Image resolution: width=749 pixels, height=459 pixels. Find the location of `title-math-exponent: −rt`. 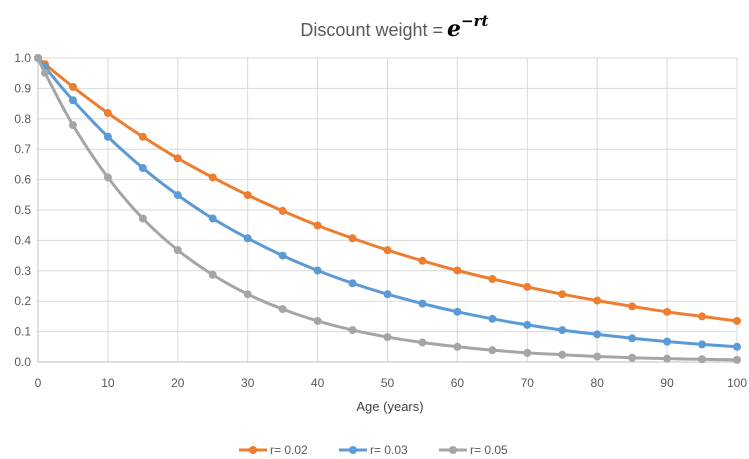

title-math-exponent: −rt is located at coordinates (474, 21).